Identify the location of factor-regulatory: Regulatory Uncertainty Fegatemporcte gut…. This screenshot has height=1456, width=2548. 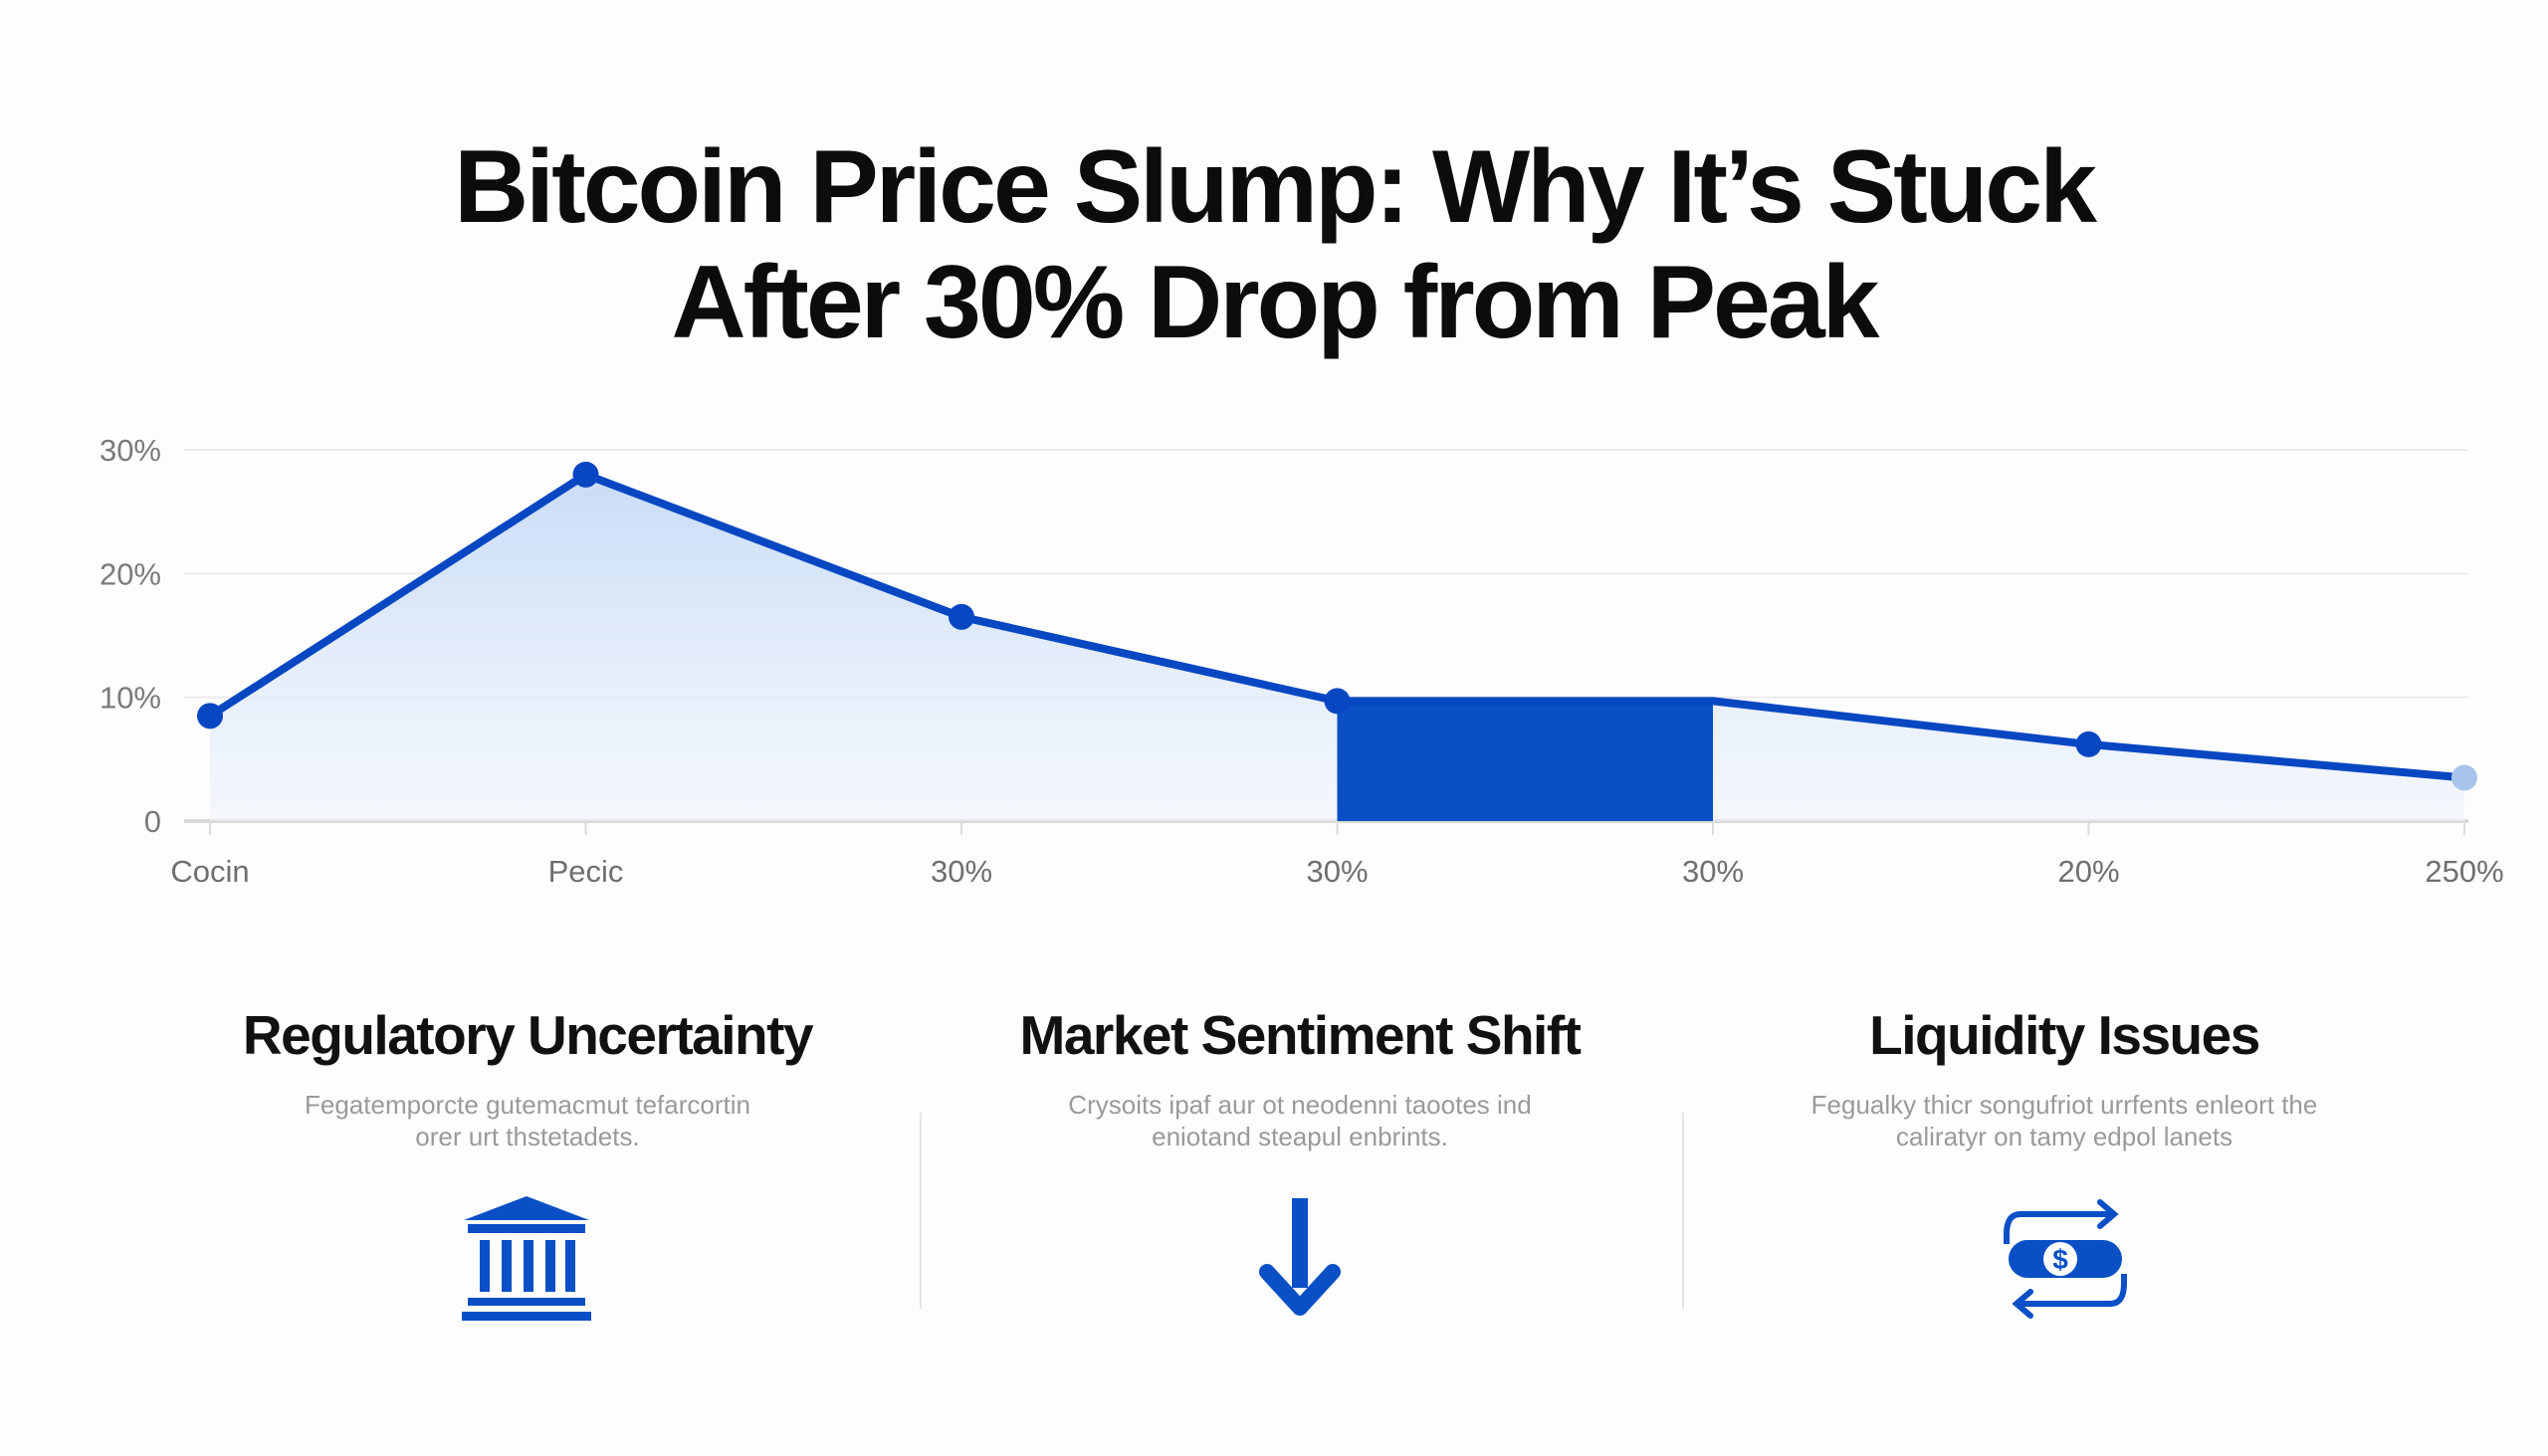
(527, 1073).